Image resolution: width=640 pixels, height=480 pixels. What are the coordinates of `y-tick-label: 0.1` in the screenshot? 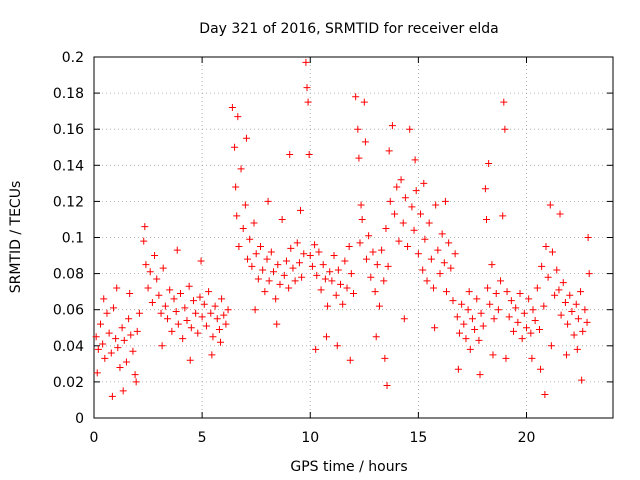 It's located at (73, 239).